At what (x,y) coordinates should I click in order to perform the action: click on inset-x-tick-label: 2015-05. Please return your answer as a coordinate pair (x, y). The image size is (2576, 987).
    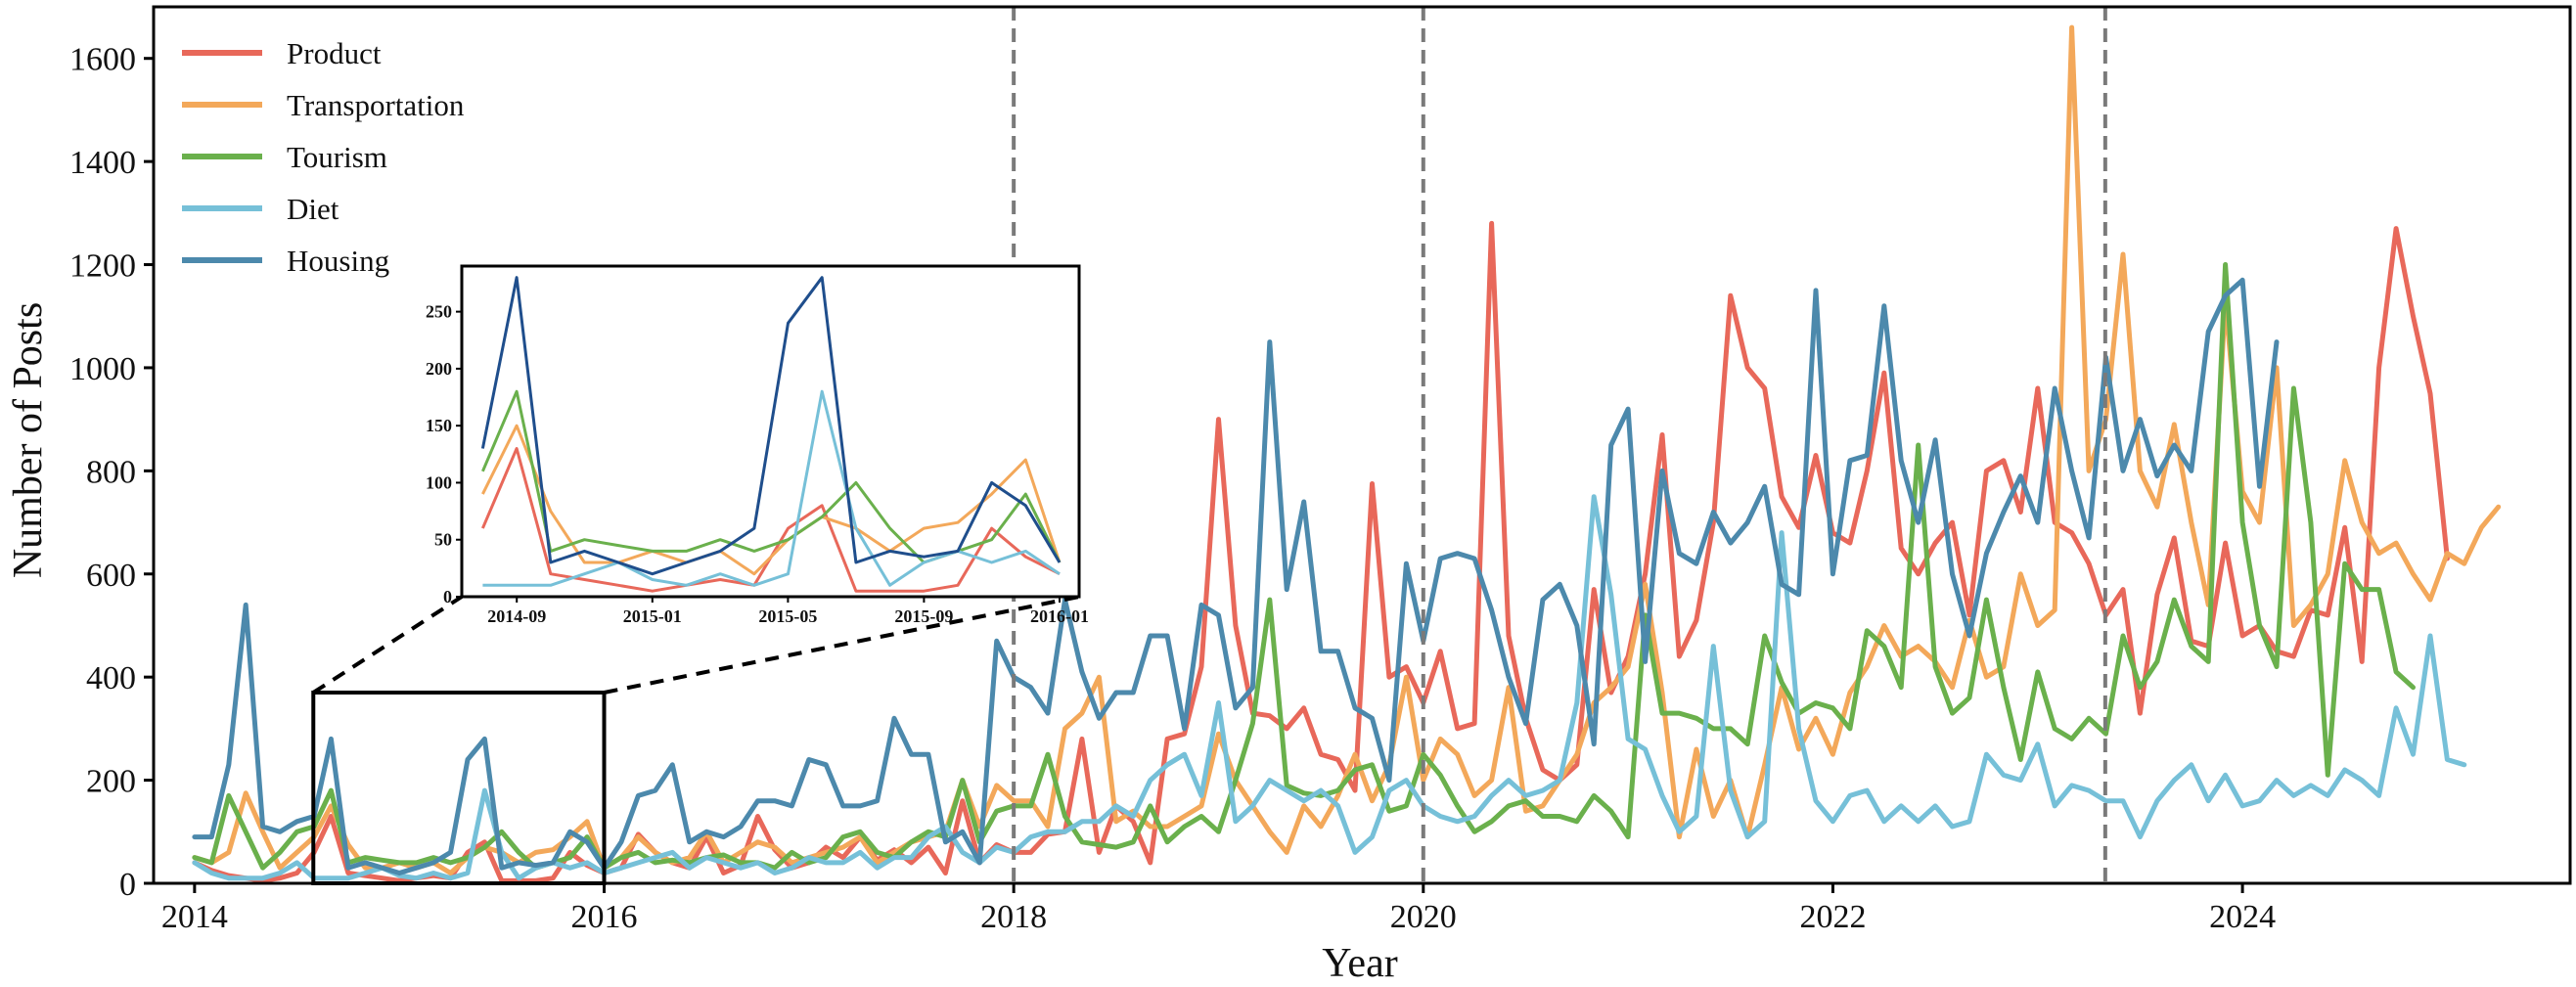
    Looking at the image, I should click on (787, 616).